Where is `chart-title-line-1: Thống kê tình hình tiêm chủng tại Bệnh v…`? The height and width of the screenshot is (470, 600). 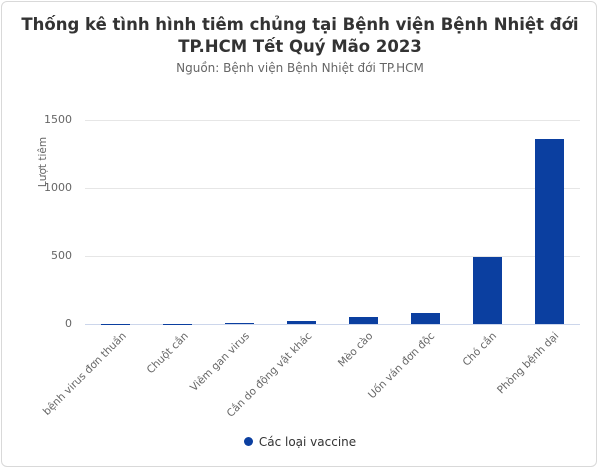
chart-title-line-1: Thống kê tình hình tiêm chủng tại Bệnh v… is located at coordinates (300, 24).